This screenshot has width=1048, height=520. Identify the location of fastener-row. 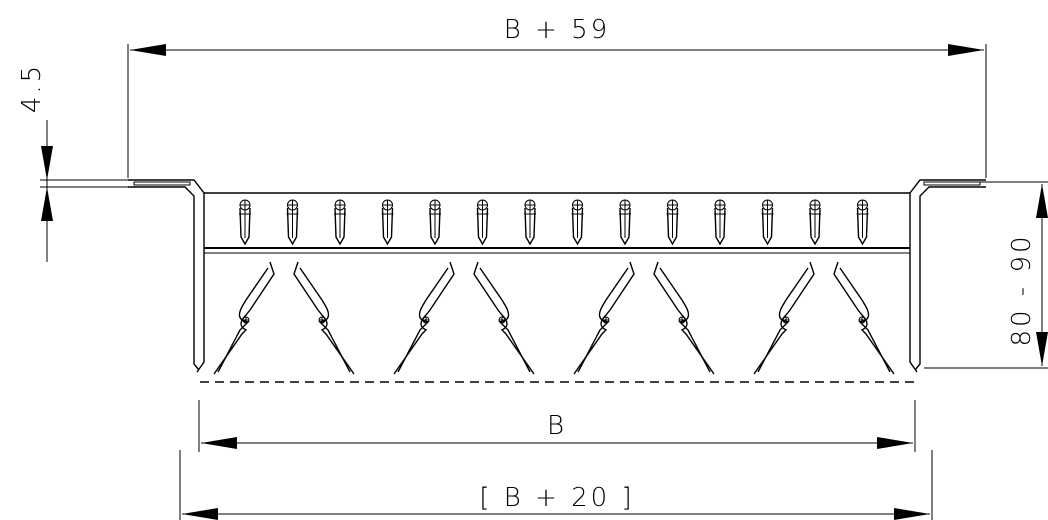
(554, 222).